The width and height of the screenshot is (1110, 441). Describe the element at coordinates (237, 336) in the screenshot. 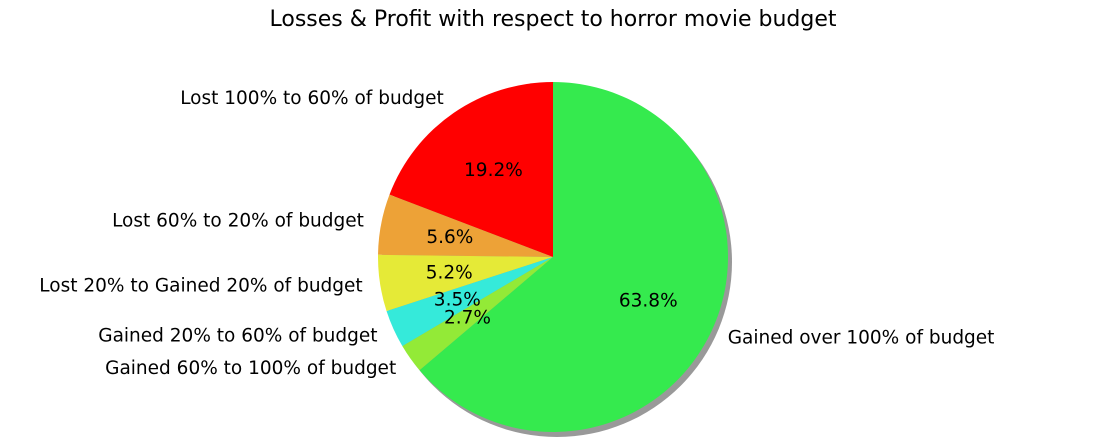

I see `pie-category-label-3: Gained 20% to 60% of budget` at that location.